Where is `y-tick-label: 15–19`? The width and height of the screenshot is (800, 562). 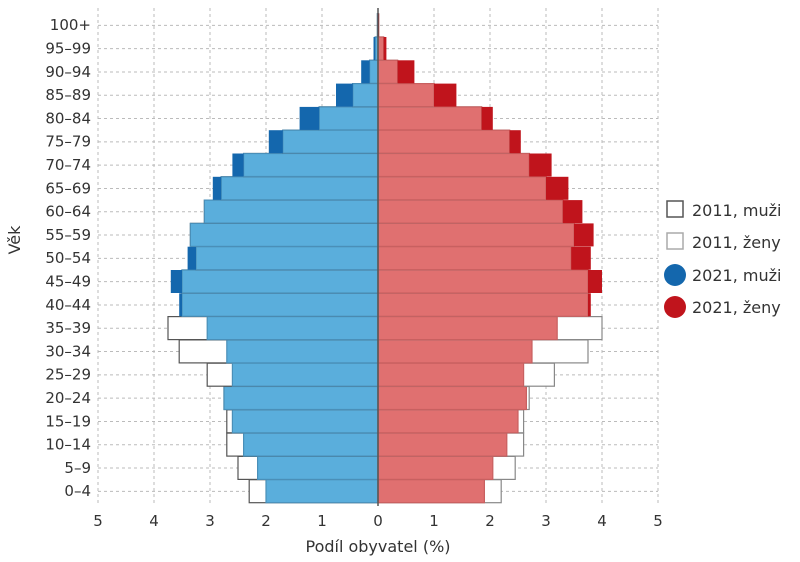
y-tick-label: 15–19 is located at coordinates (68, 421).